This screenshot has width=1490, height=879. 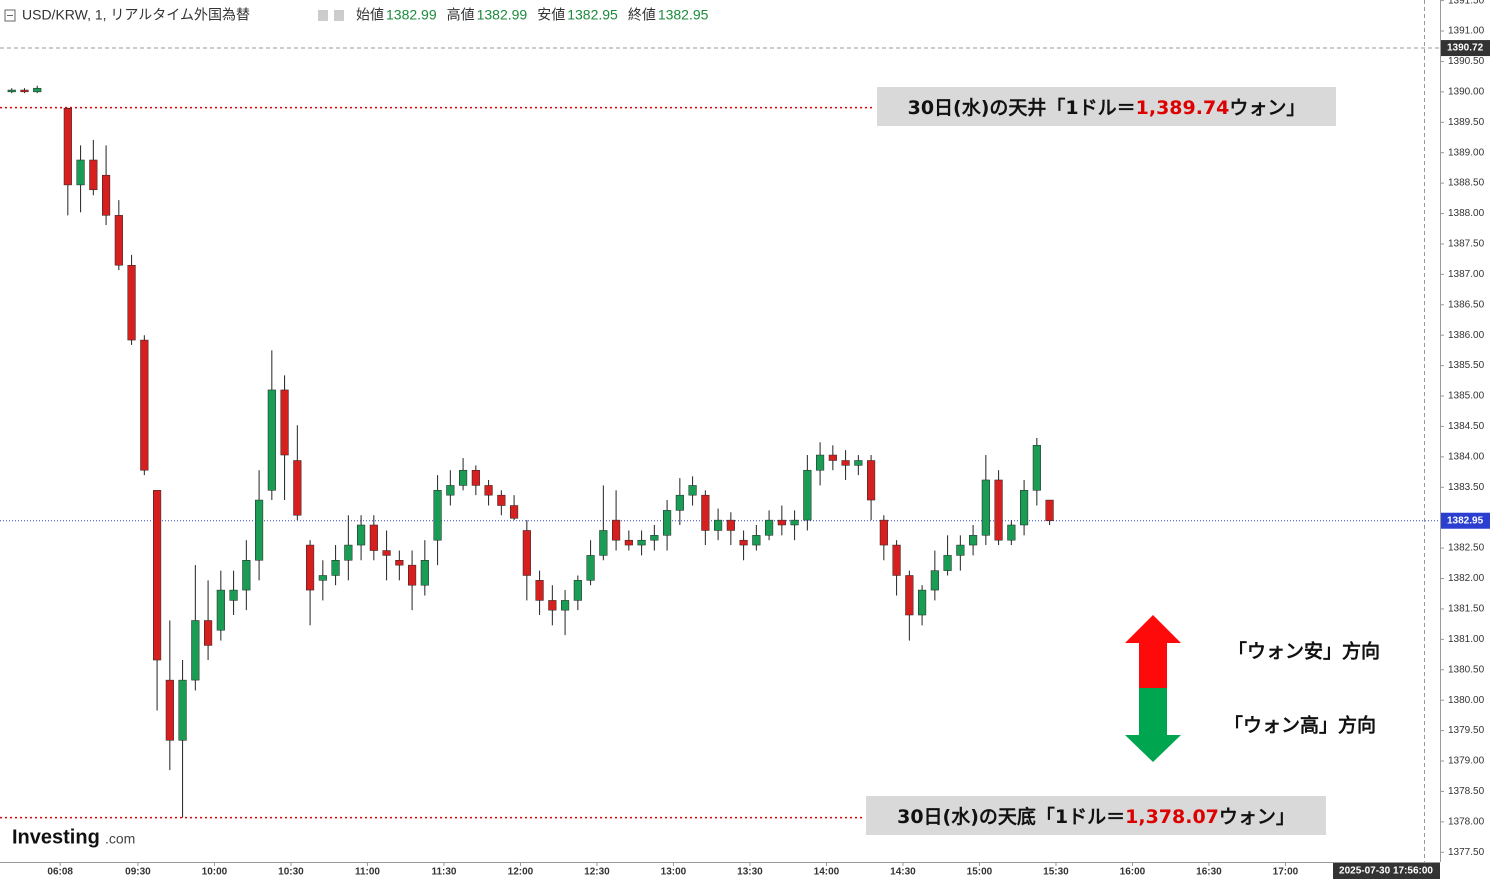 What do you see at coordinates (56, 837) in the screenshot?
I see `logo-brand: Investing` at bounding box center [56, 837].